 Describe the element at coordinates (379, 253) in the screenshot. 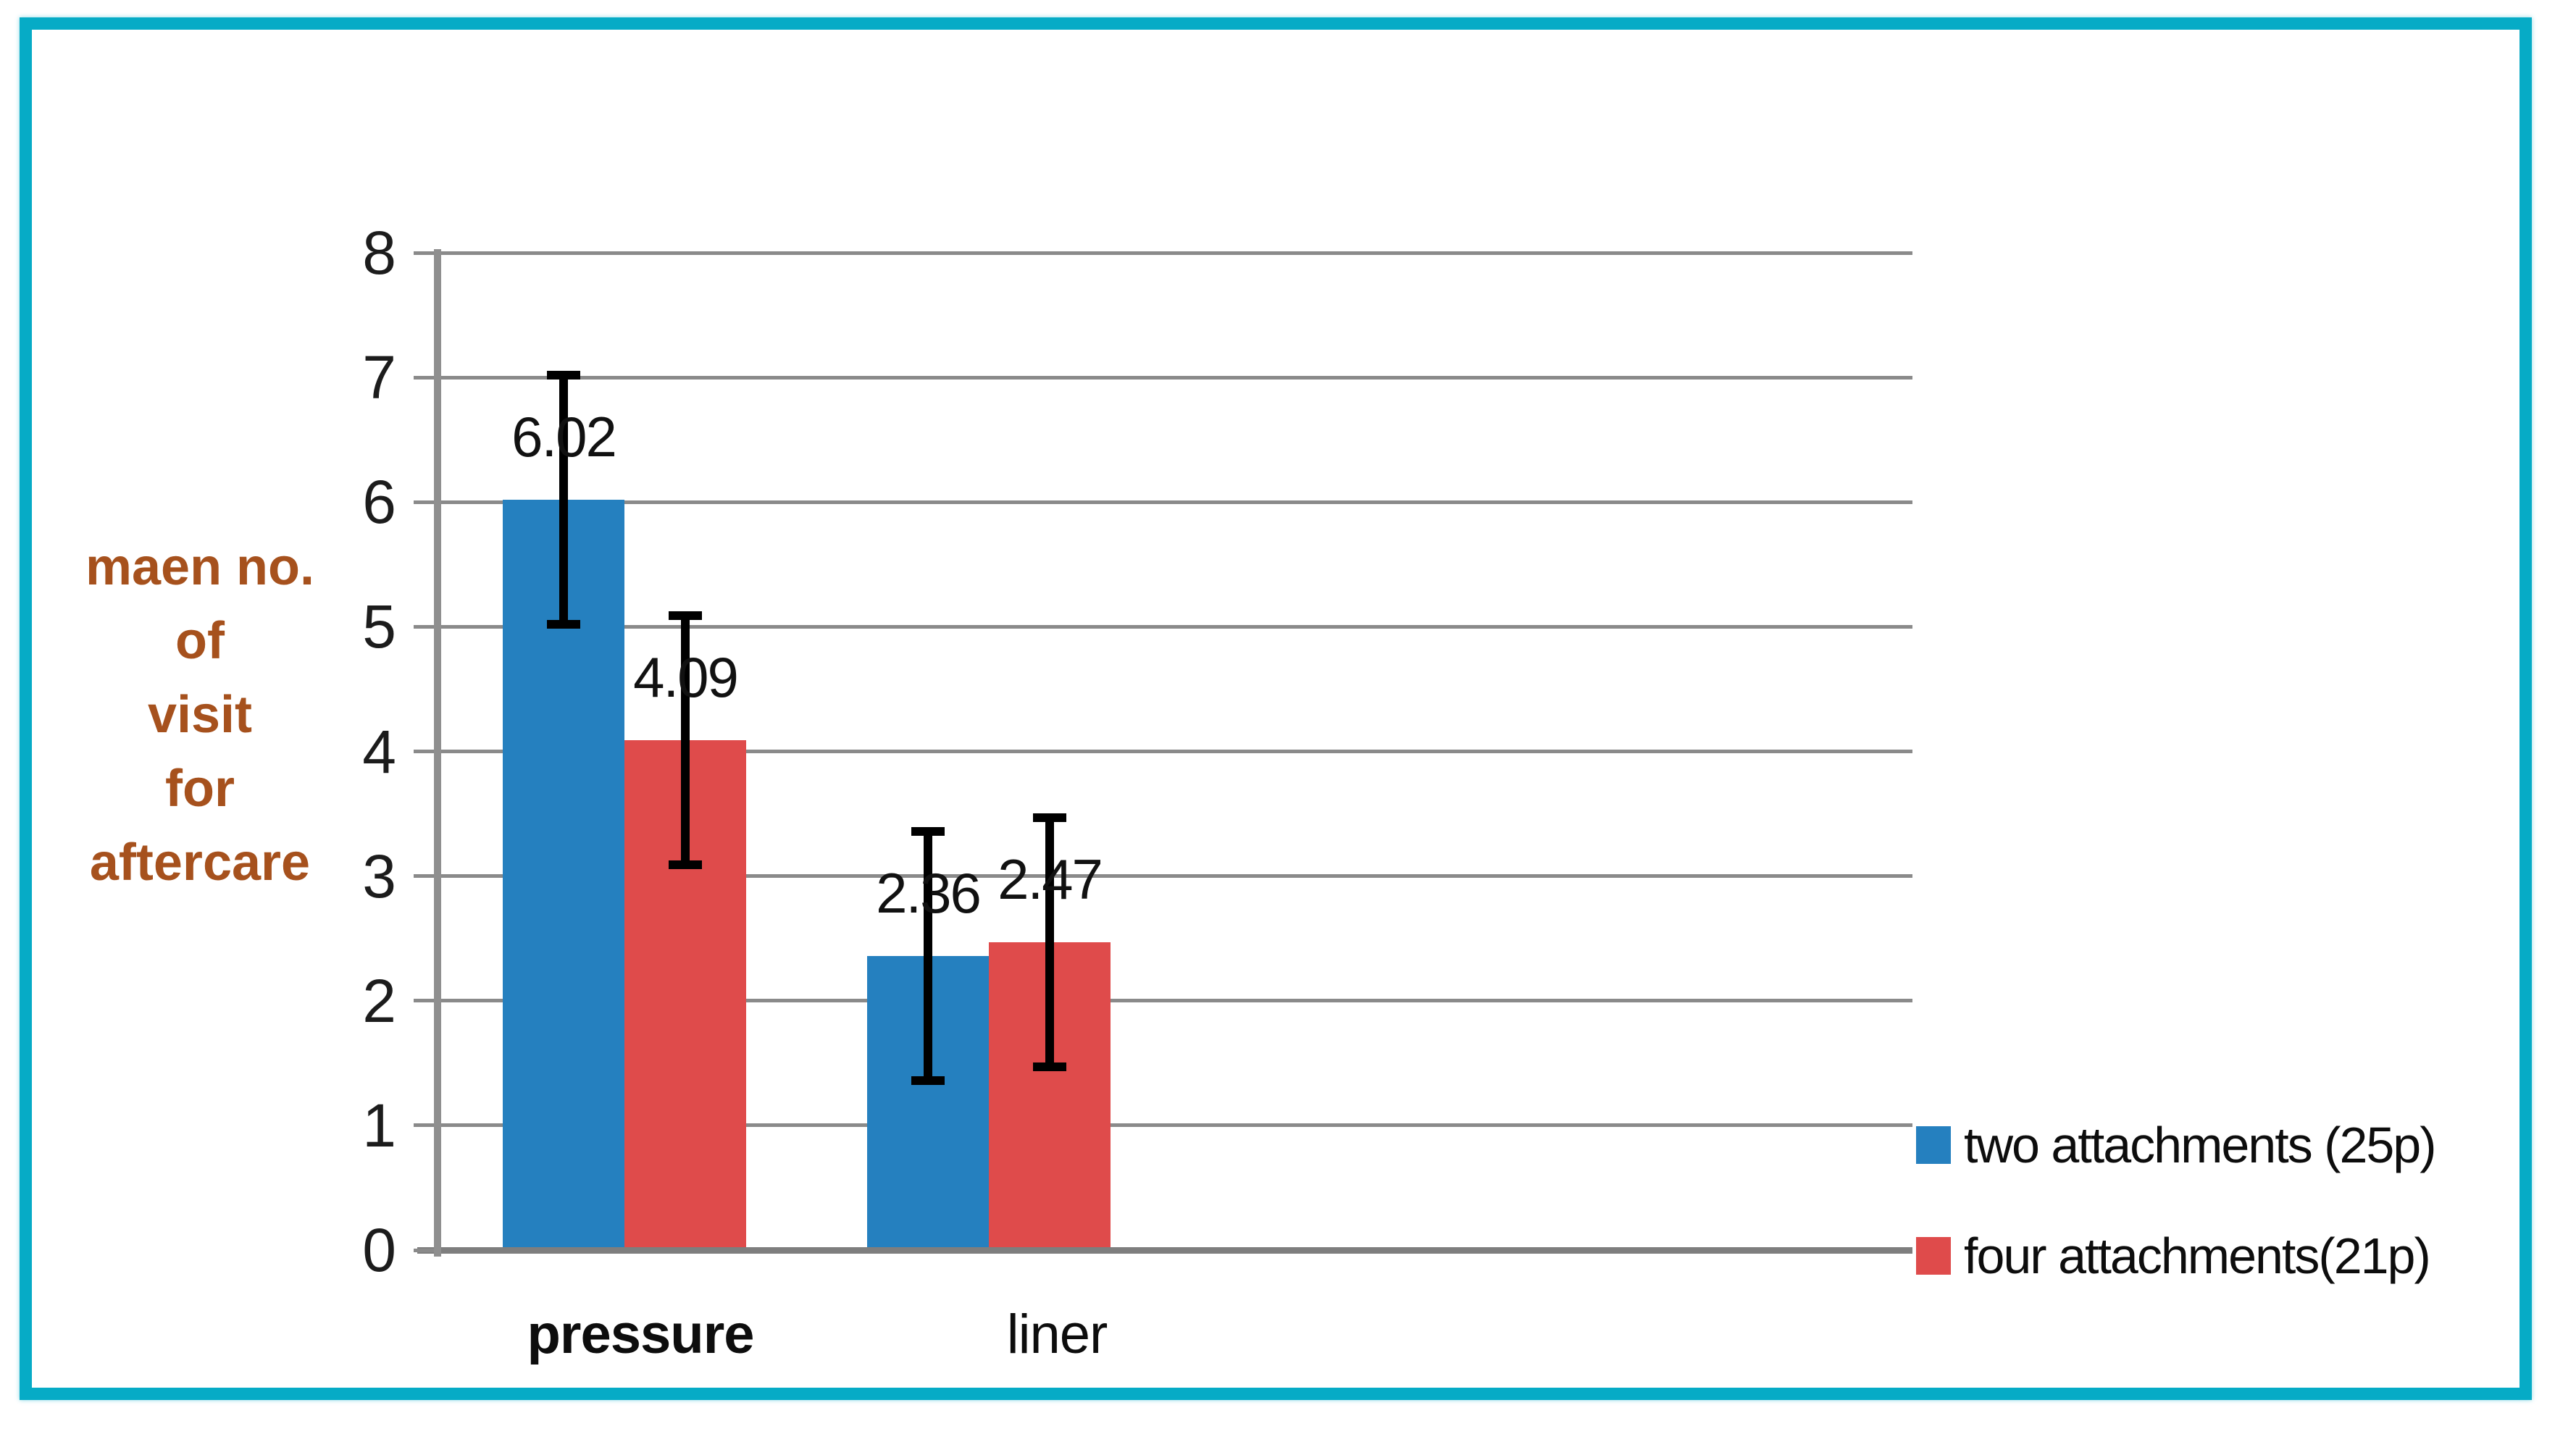

I see `y-tick-label: 8` at that location.